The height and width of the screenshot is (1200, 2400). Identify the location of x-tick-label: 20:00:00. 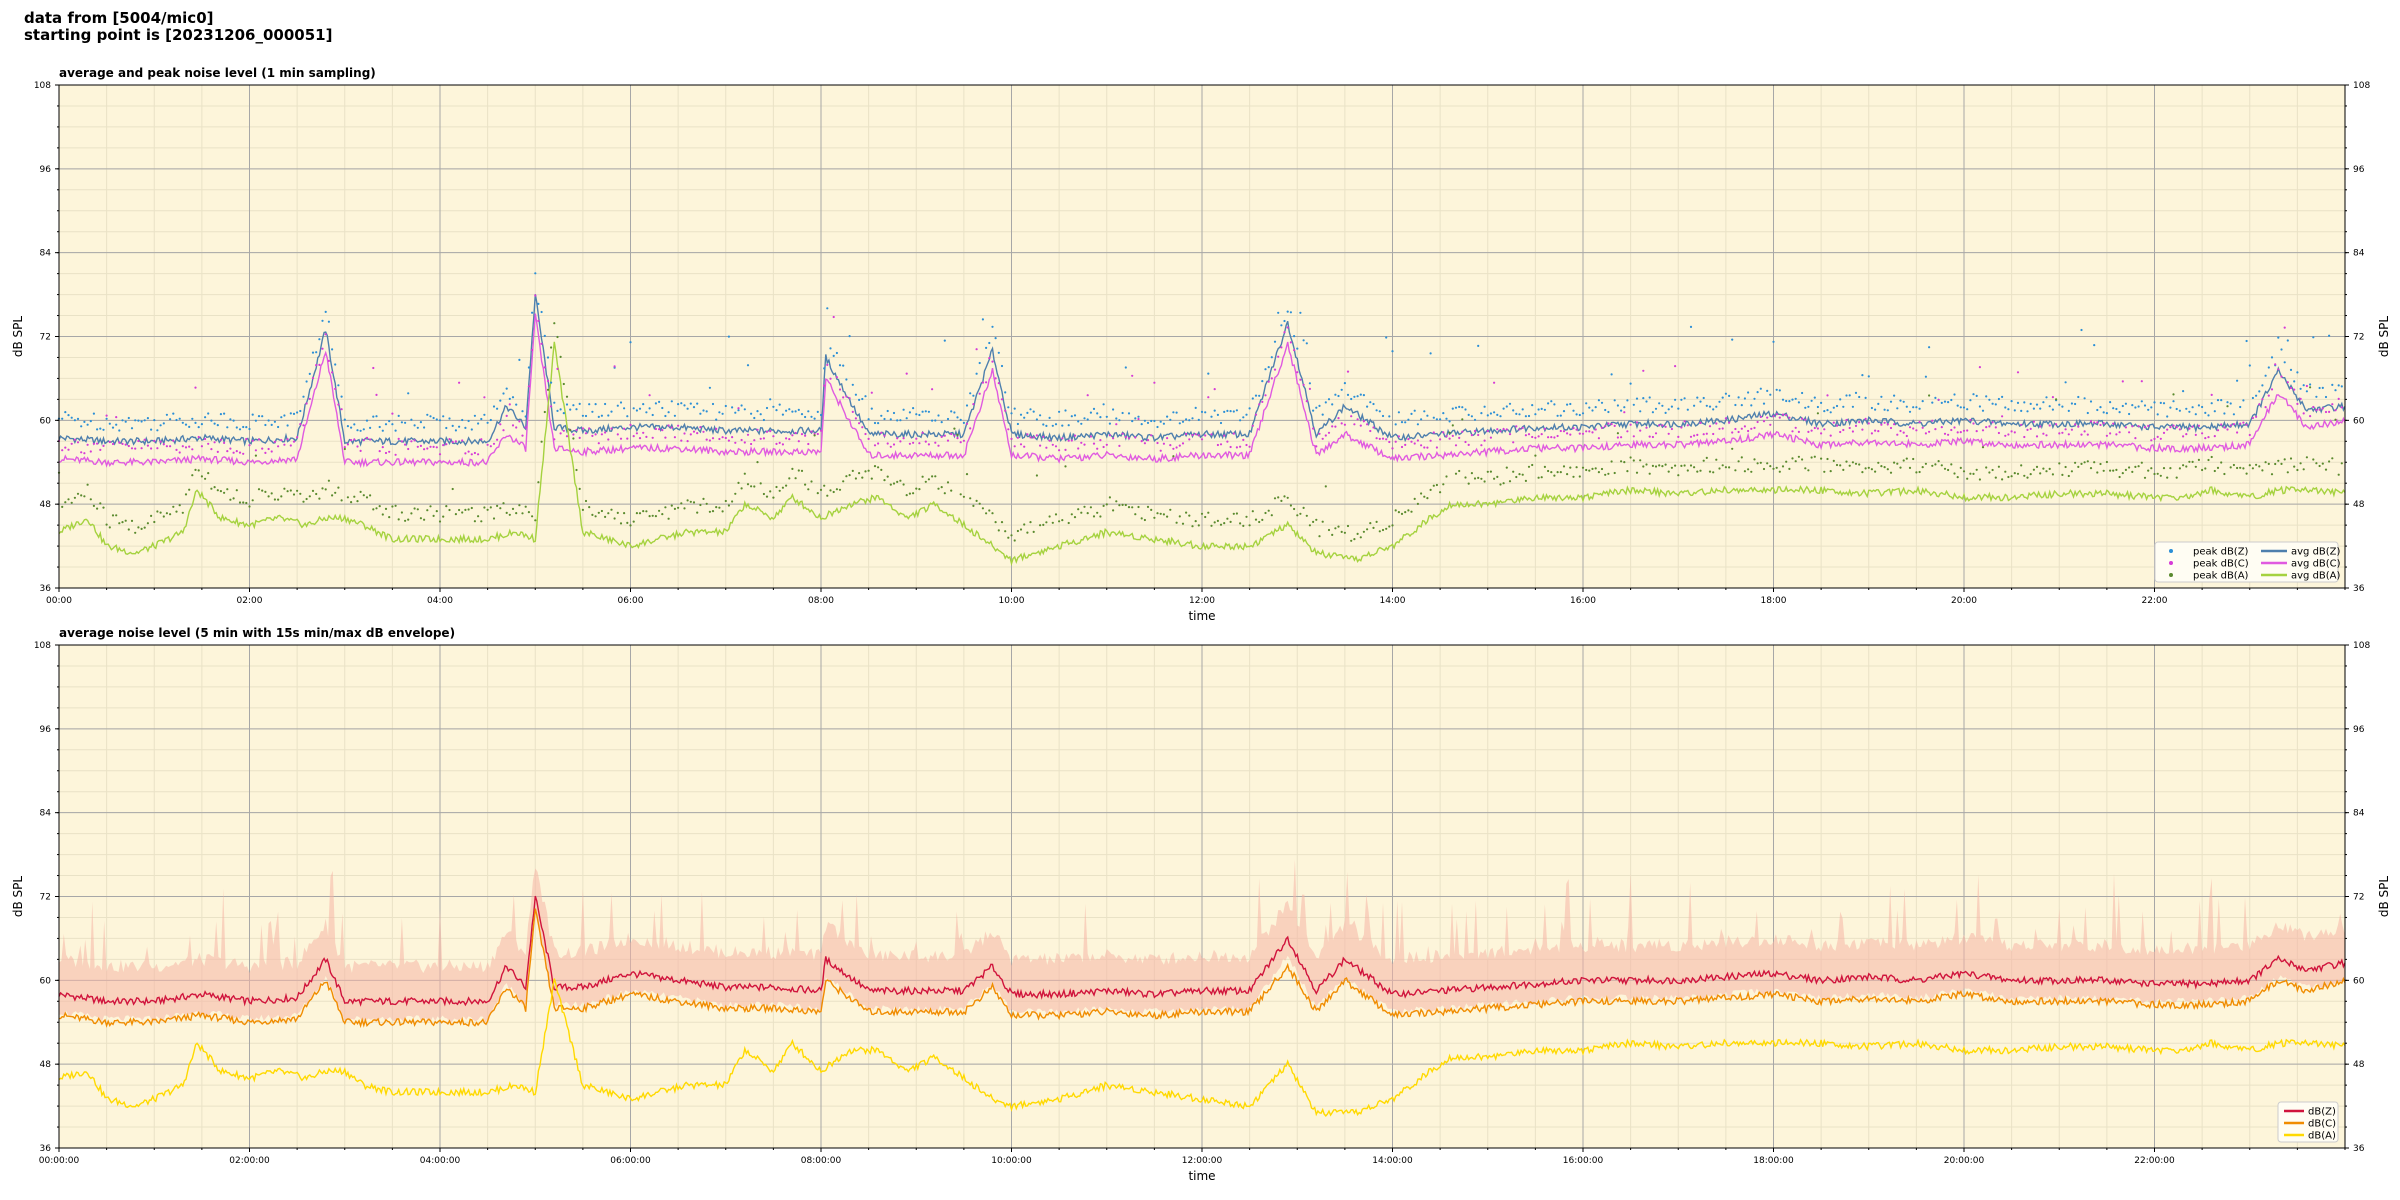
(1964, 1161).